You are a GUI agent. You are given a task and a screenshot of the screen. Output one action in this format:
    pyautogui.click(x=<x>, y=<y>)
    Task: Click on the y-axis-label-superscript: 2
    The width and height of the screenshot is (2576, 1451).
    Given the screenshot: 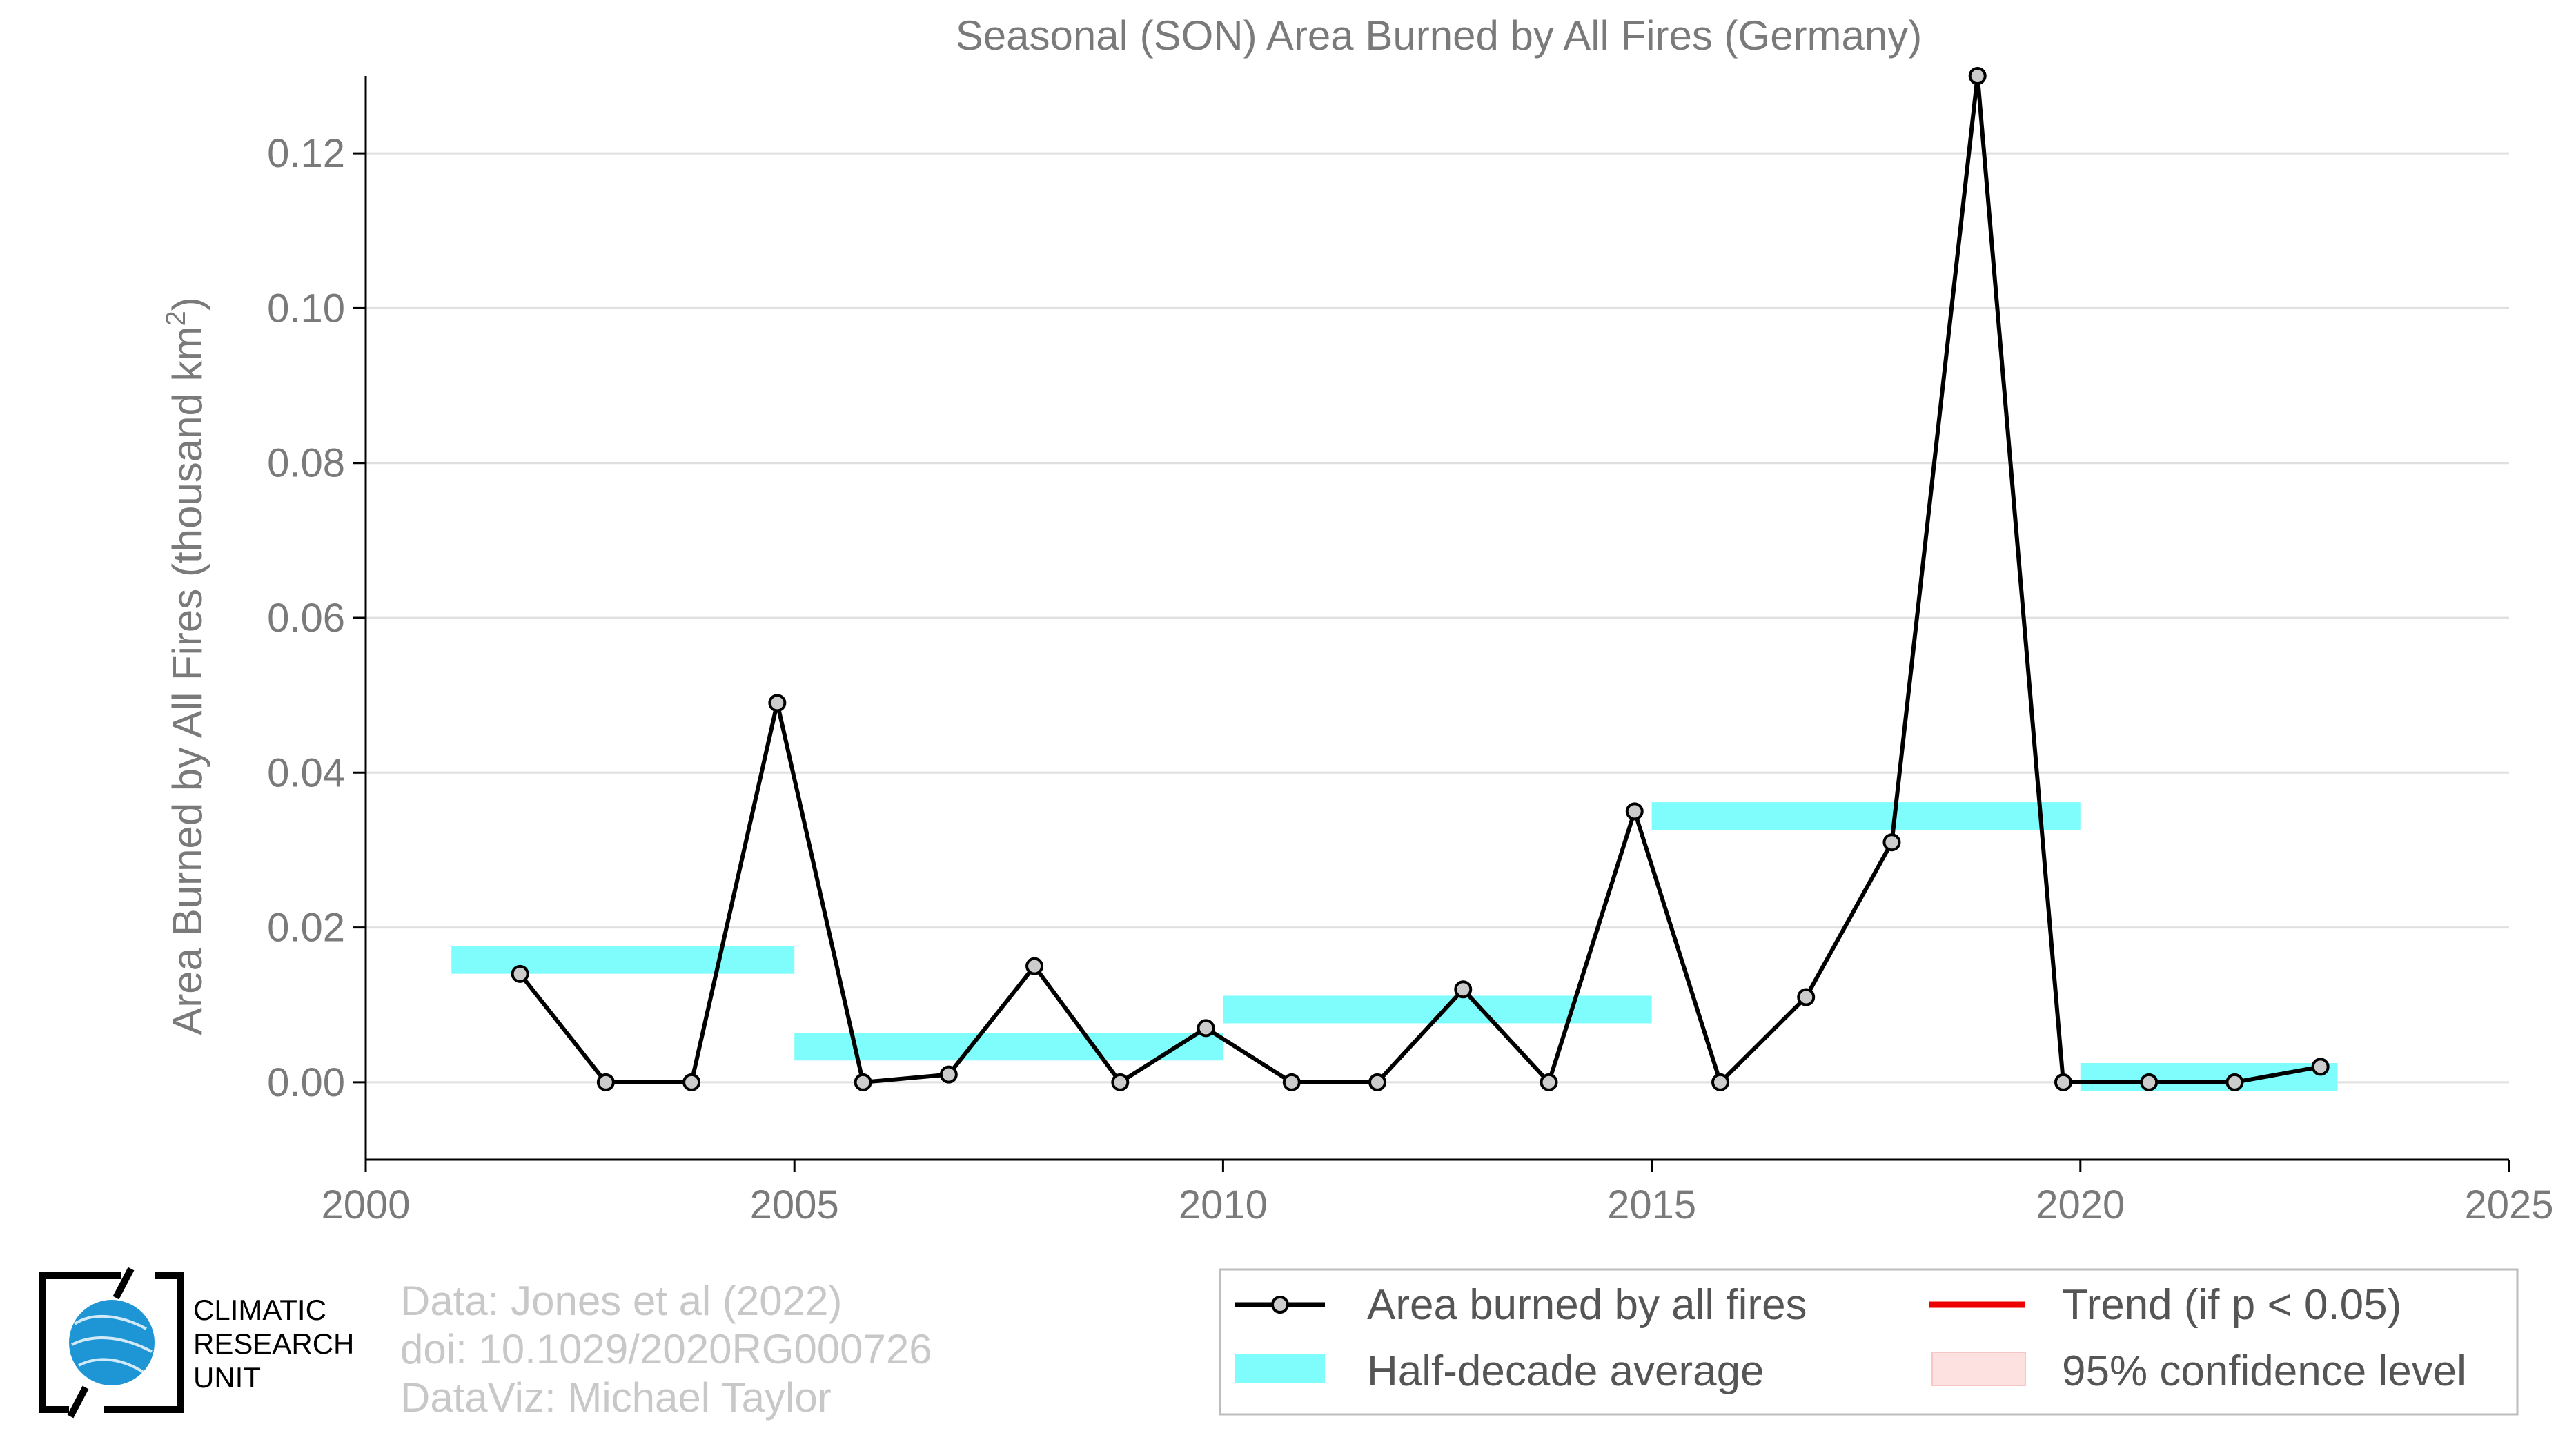 What is the action you would take?
    pyautogui.click(x=176, y=318)
    